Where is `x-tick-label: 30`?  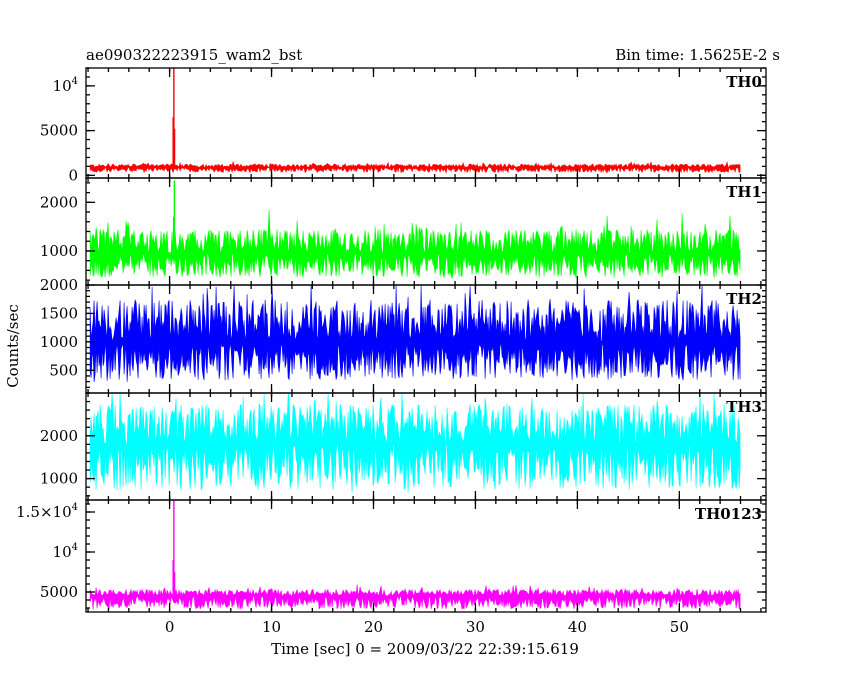
x-tick-label: 30 is located at coordinates (475, 627).